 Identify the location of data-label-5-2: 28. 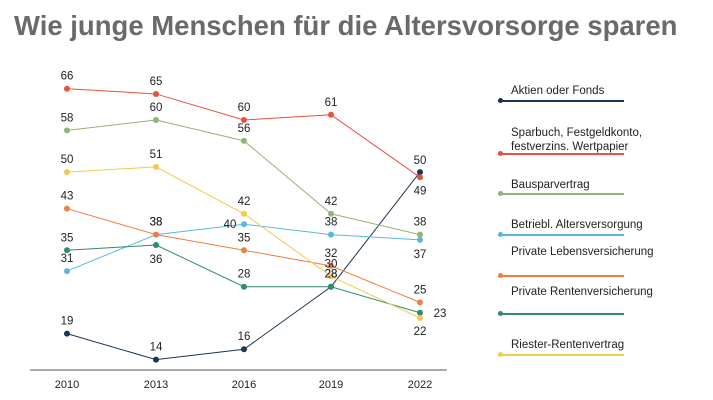
(244, 275).